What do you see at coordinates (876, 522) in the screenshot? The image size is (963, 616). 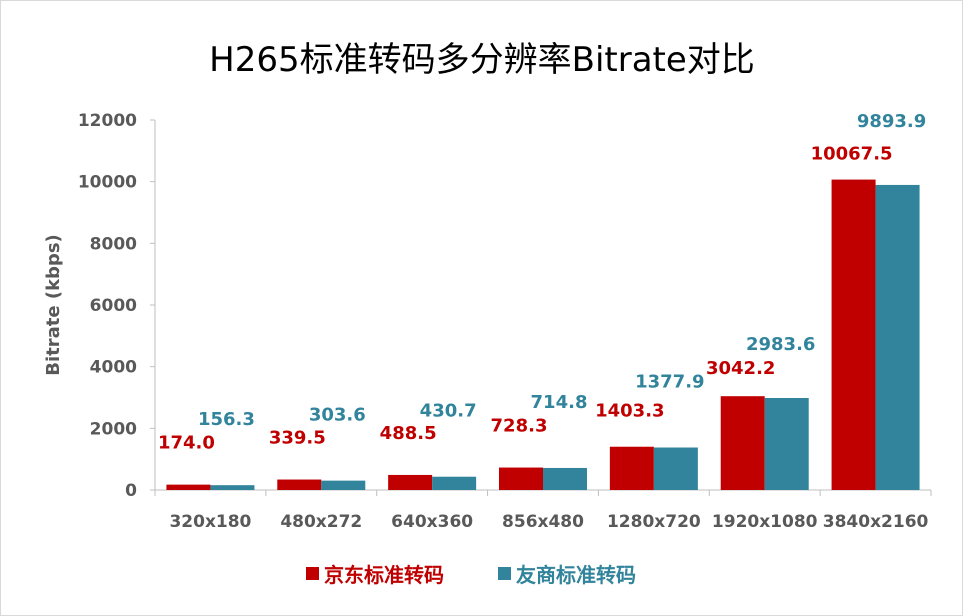 I see `x-tick-label: 3840x2160` at bounding box center [876, 522].